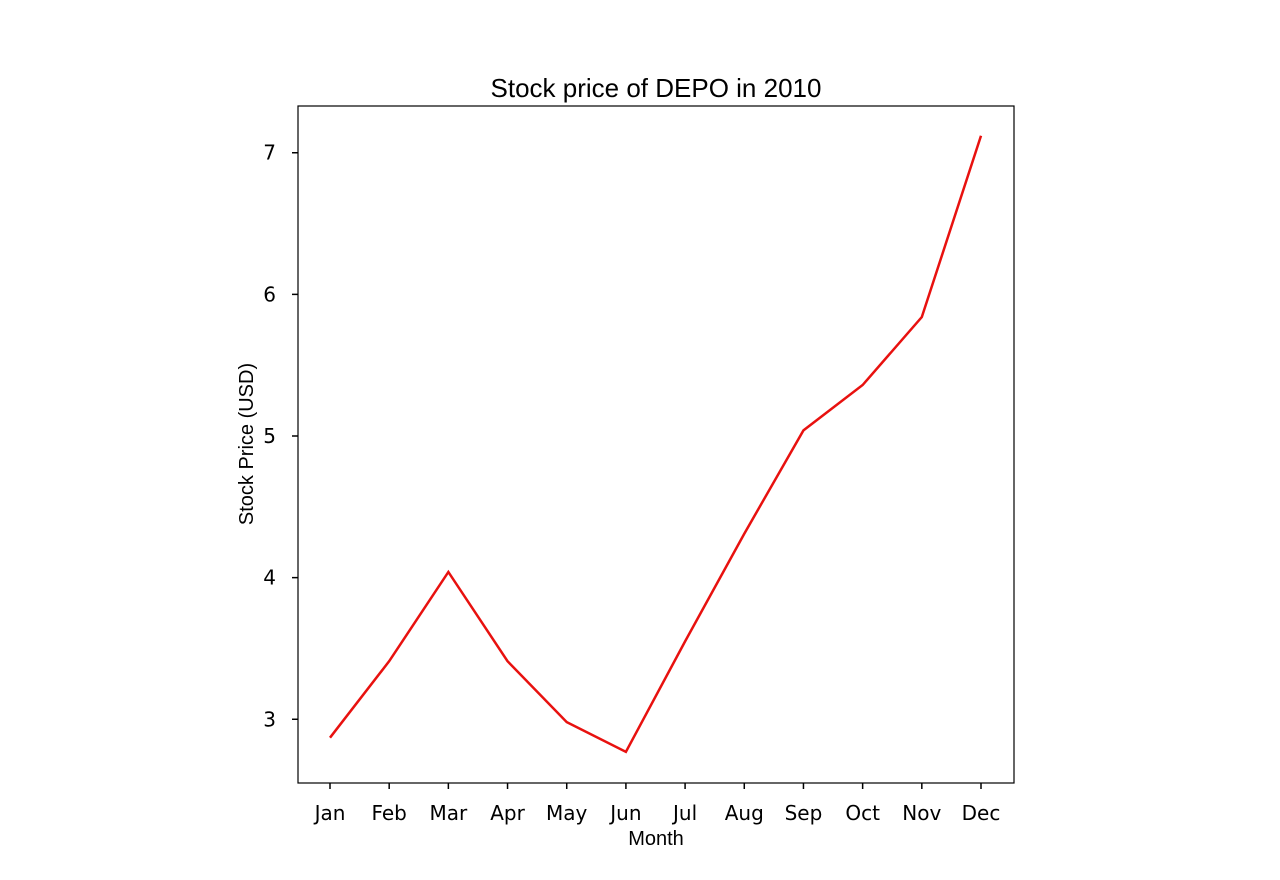  Describe the element at coordinates (981, 813) in the screenshot. I see `x-tick-label: Dec` at that location.